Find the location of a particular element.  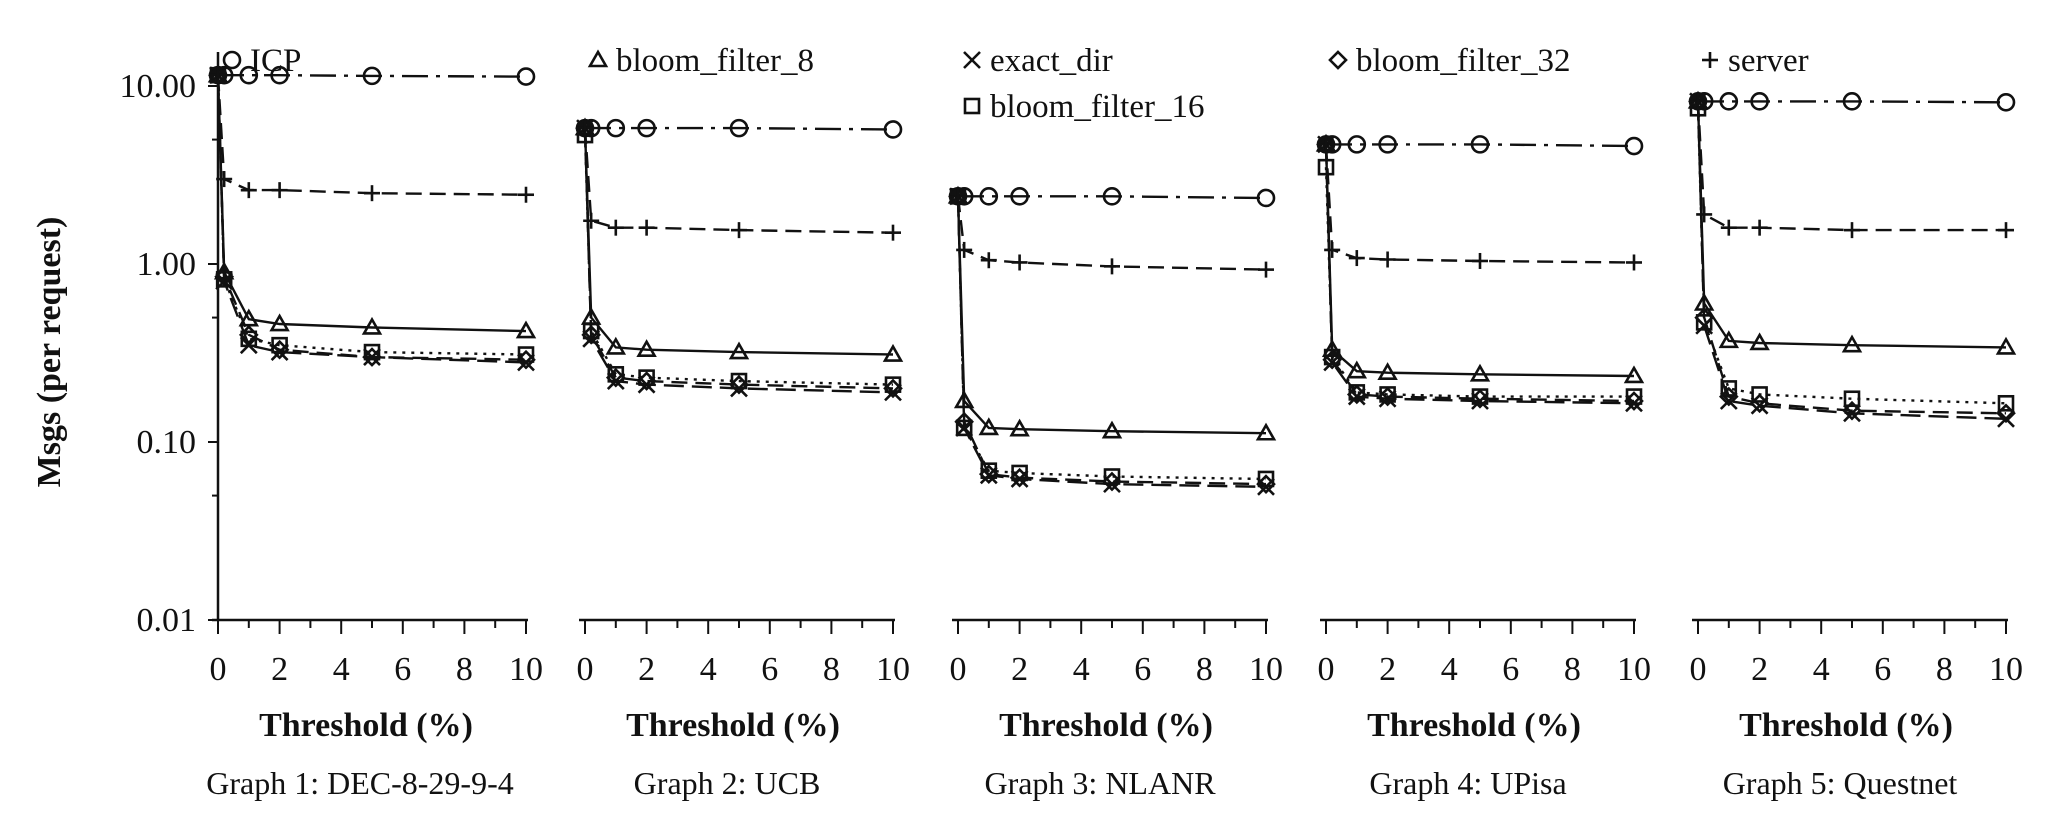

series-exact-dir is located at coordinates (372, 219).